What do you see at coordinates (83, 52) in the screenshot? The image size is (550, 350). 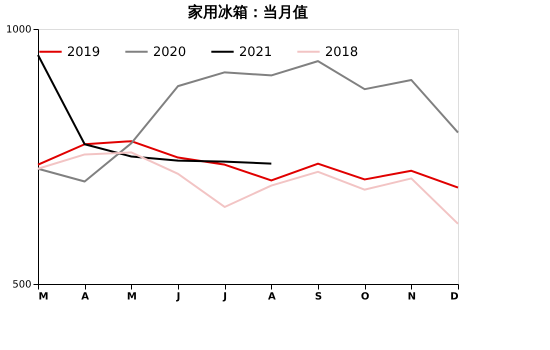 I see `legend-label: 2019` at bounding box center [83, 52].